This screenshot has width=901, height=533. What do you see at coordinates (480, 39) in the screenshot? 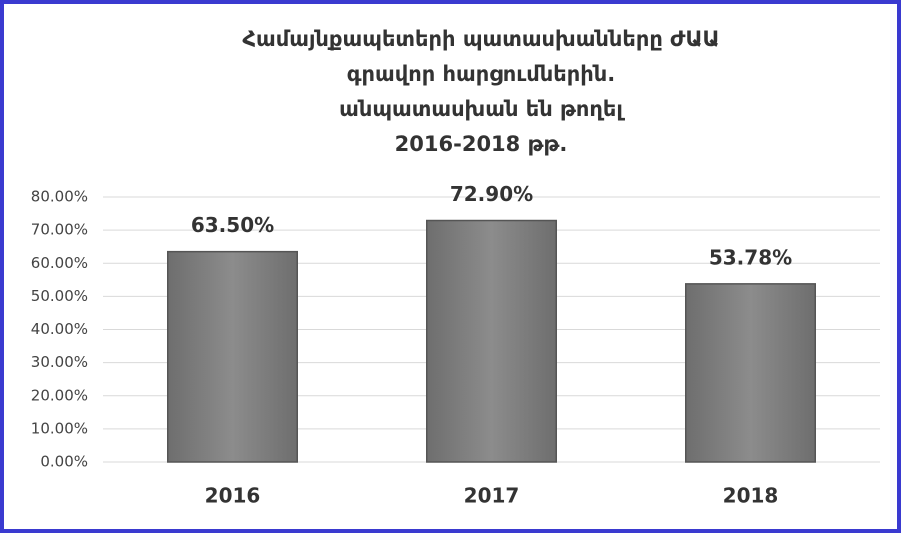
I see `chart-title: Համայնքապետերի պատասխանները ԺԱԱ` at bounding box center [480, 39].